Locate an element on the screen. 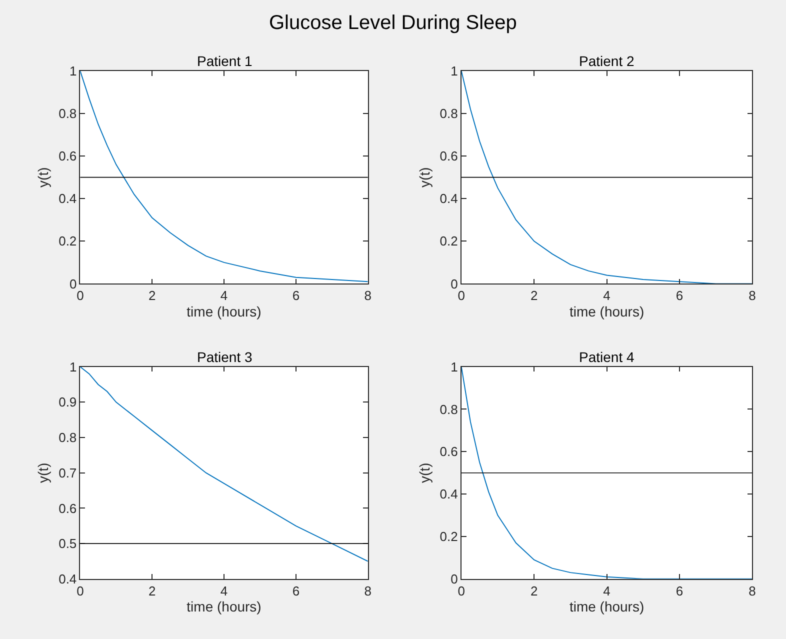 The height and width of the screenshot is (639, 786). chart-title: Patient 2 is located at coordinates (606, 61).